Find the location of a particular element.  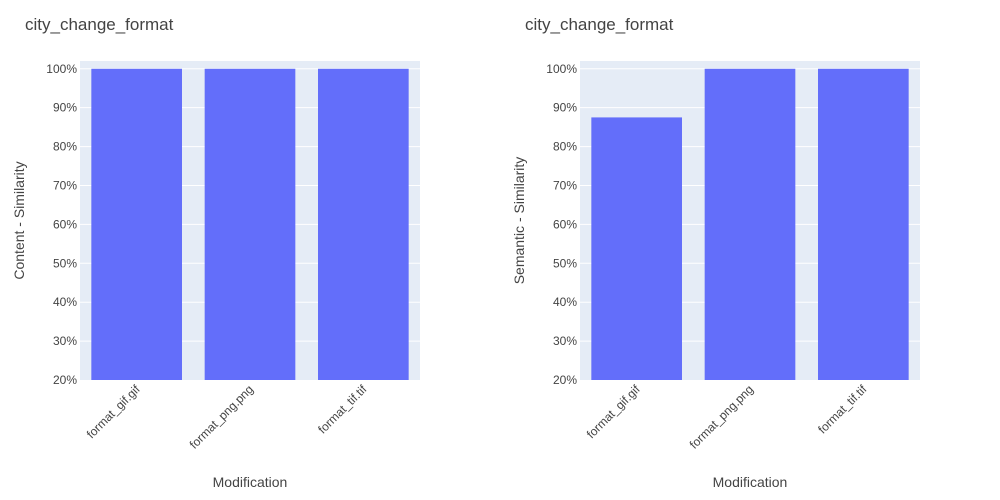

y-axis-title: Semantic - Similarity is located at coordinates (519, 221).